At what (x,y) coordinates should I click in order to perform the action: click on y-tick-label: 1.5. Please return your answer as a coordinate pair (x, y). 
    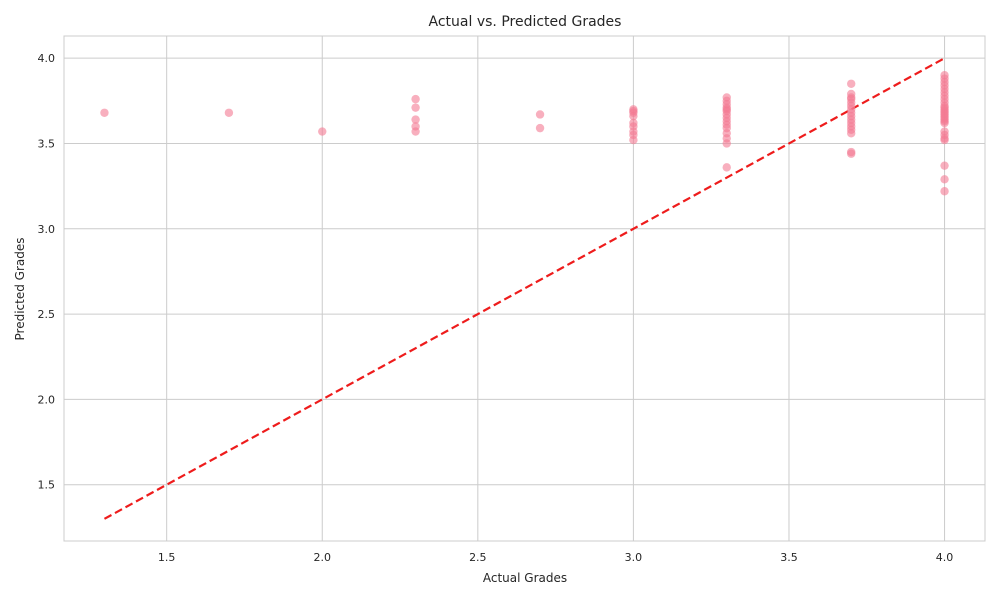
    Looking at the image, I should click on (47, 485).